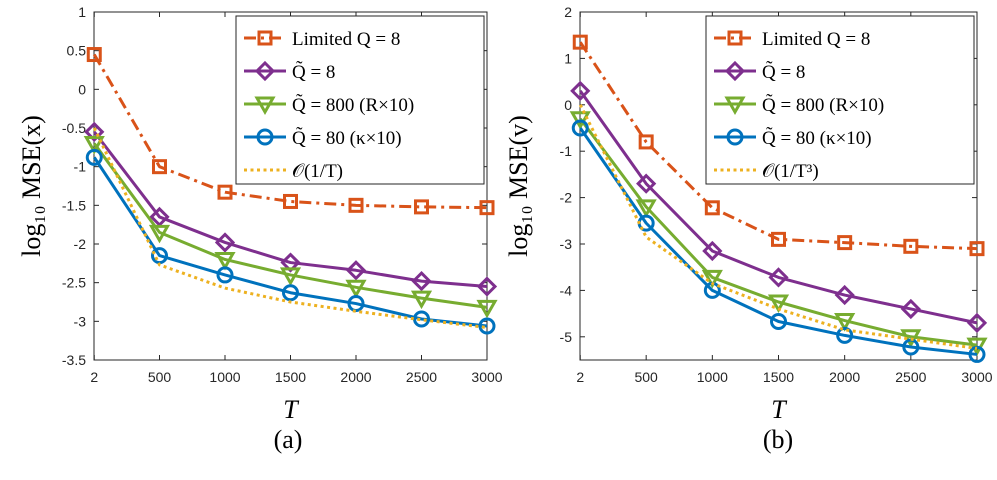  I want to click on legend-box, so click(840, 100).